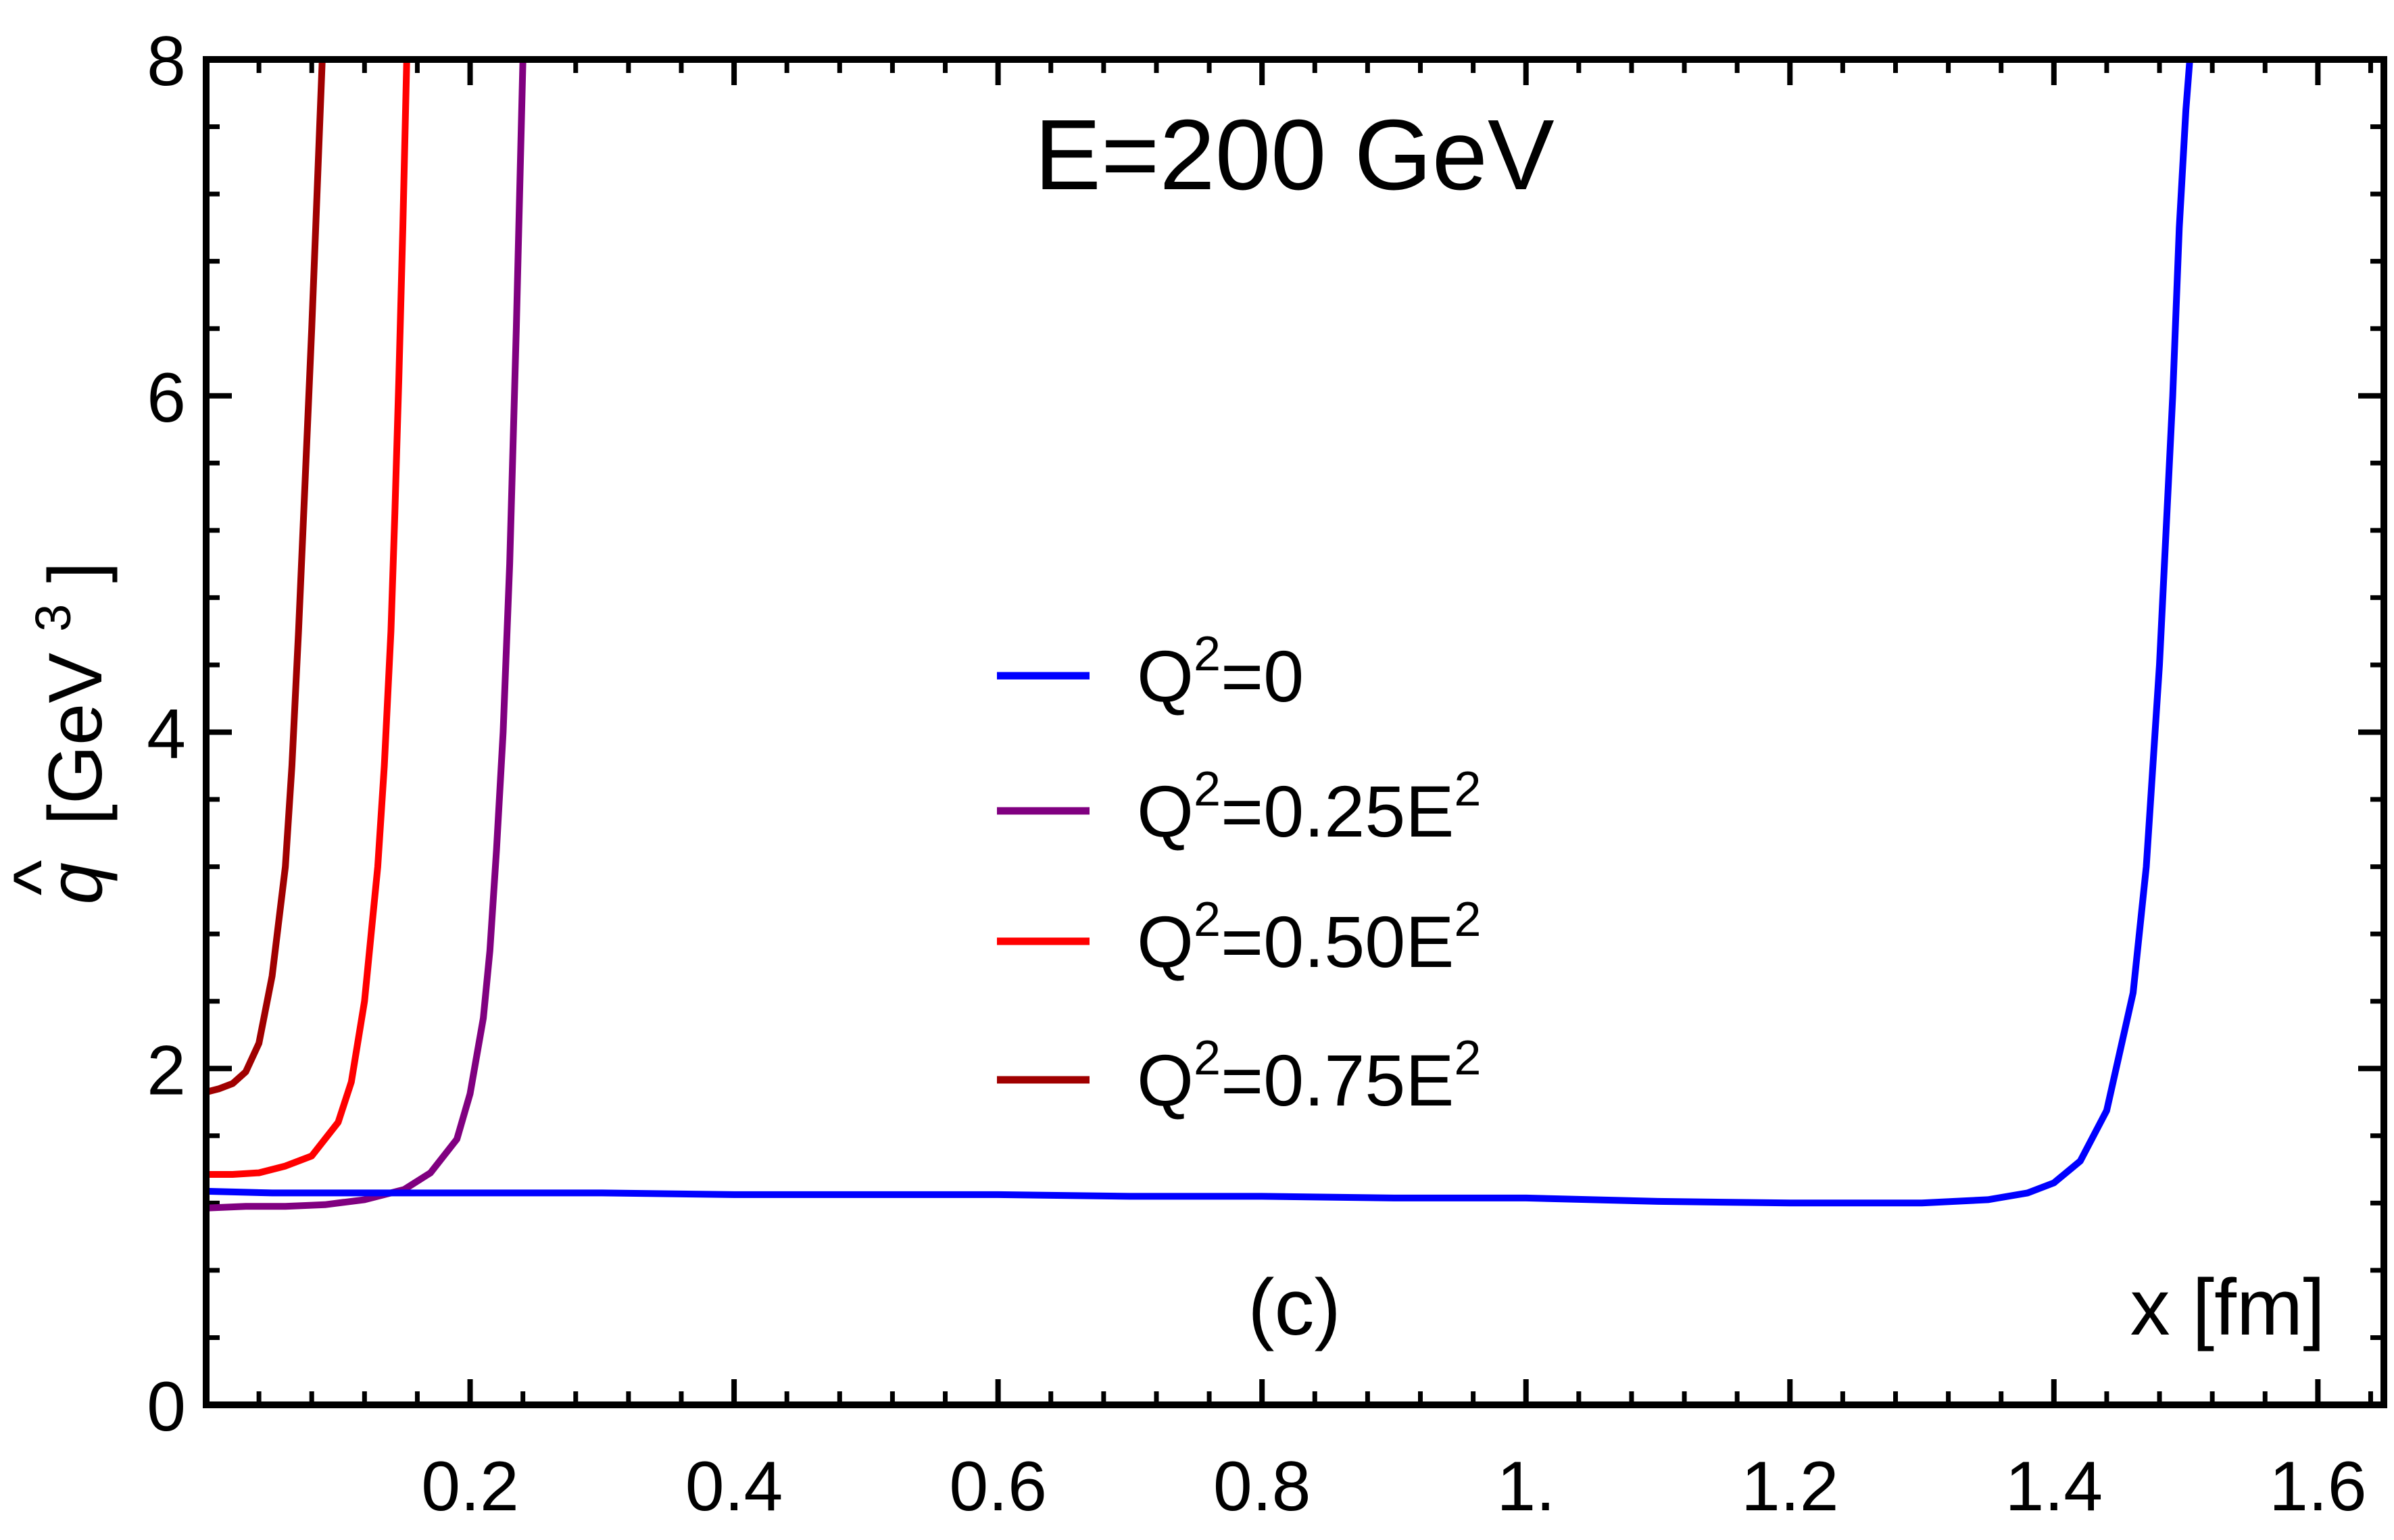 This screenshot has width=2394, height=1540. I want to click on y-axis-label: q [GeV 3 ] ^, so click(59, 733).